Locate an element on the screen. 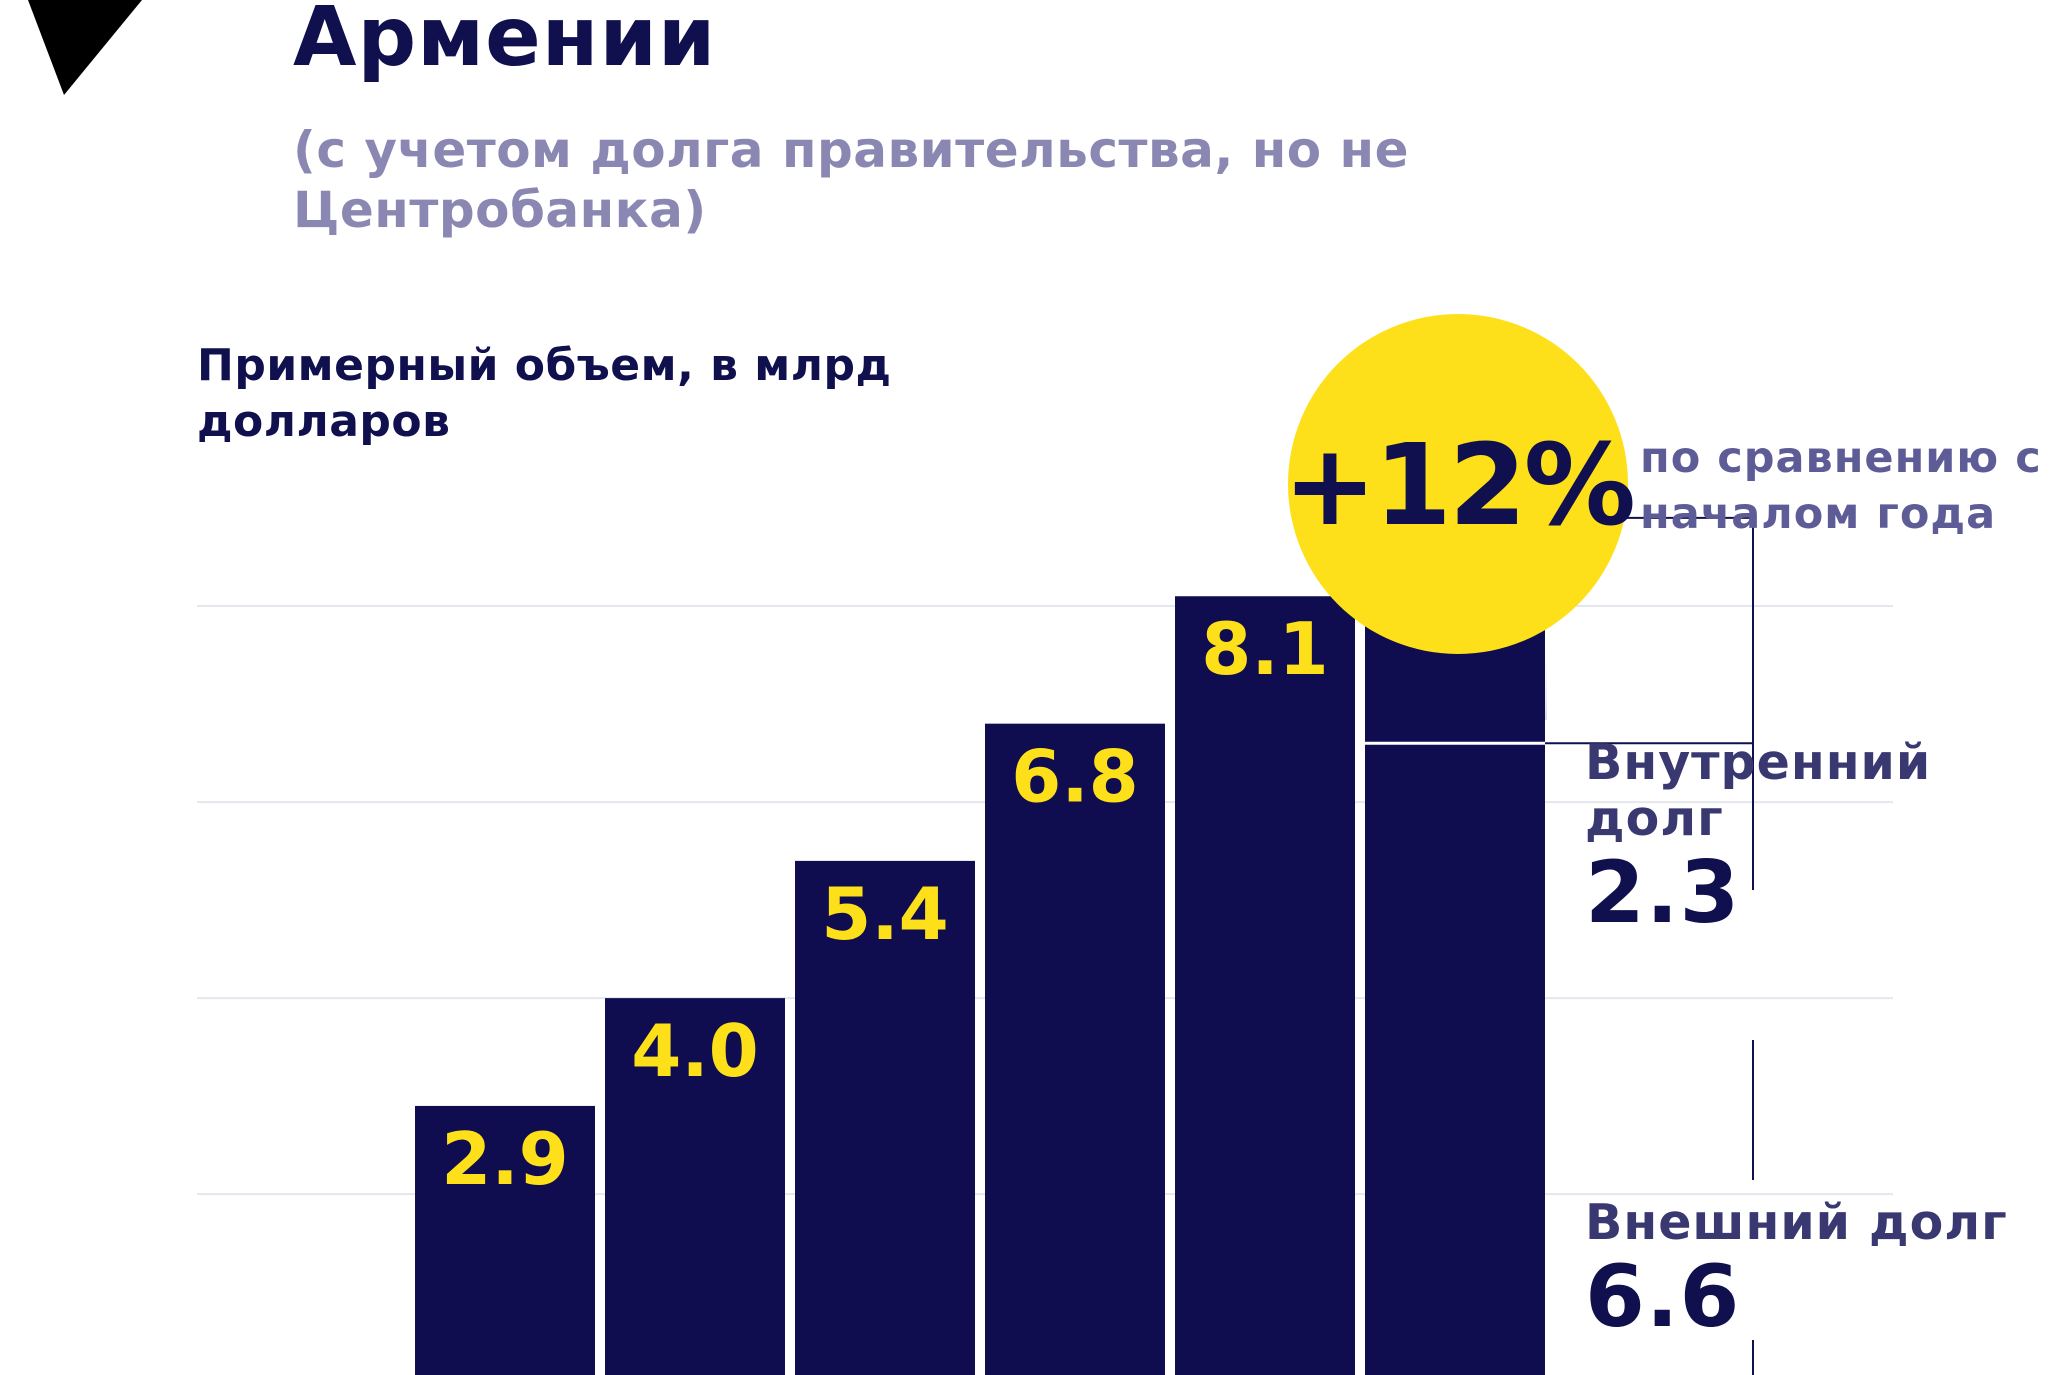 This screenshot has height=1375, width=2072. growth-badge-circle is located at coordinates (1458, 484).